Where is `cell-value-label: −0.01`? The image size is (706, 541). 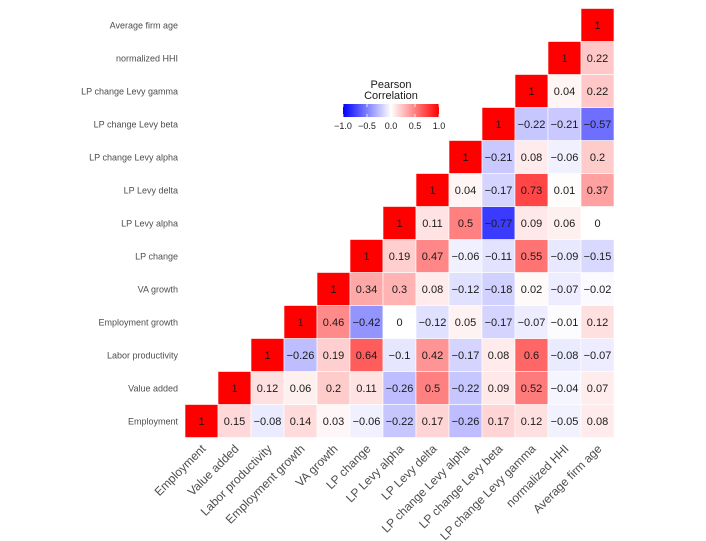
cell-value-label: −0.01 is located at coordinates (565, 323).